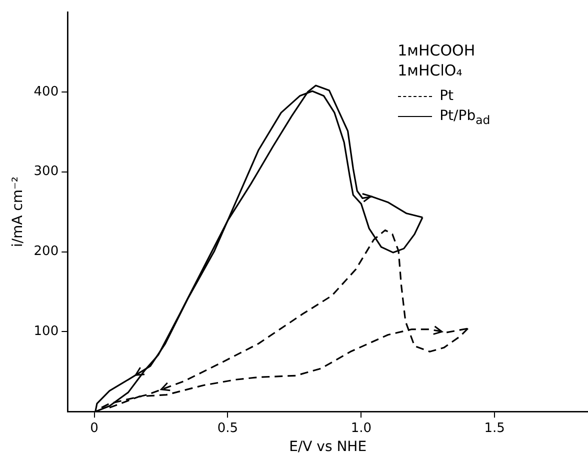 This screenshot has width=588, height=460. Describe the element at coordinates (447, 96) in the screenshot. I see `legend-label: Pt` at that location.